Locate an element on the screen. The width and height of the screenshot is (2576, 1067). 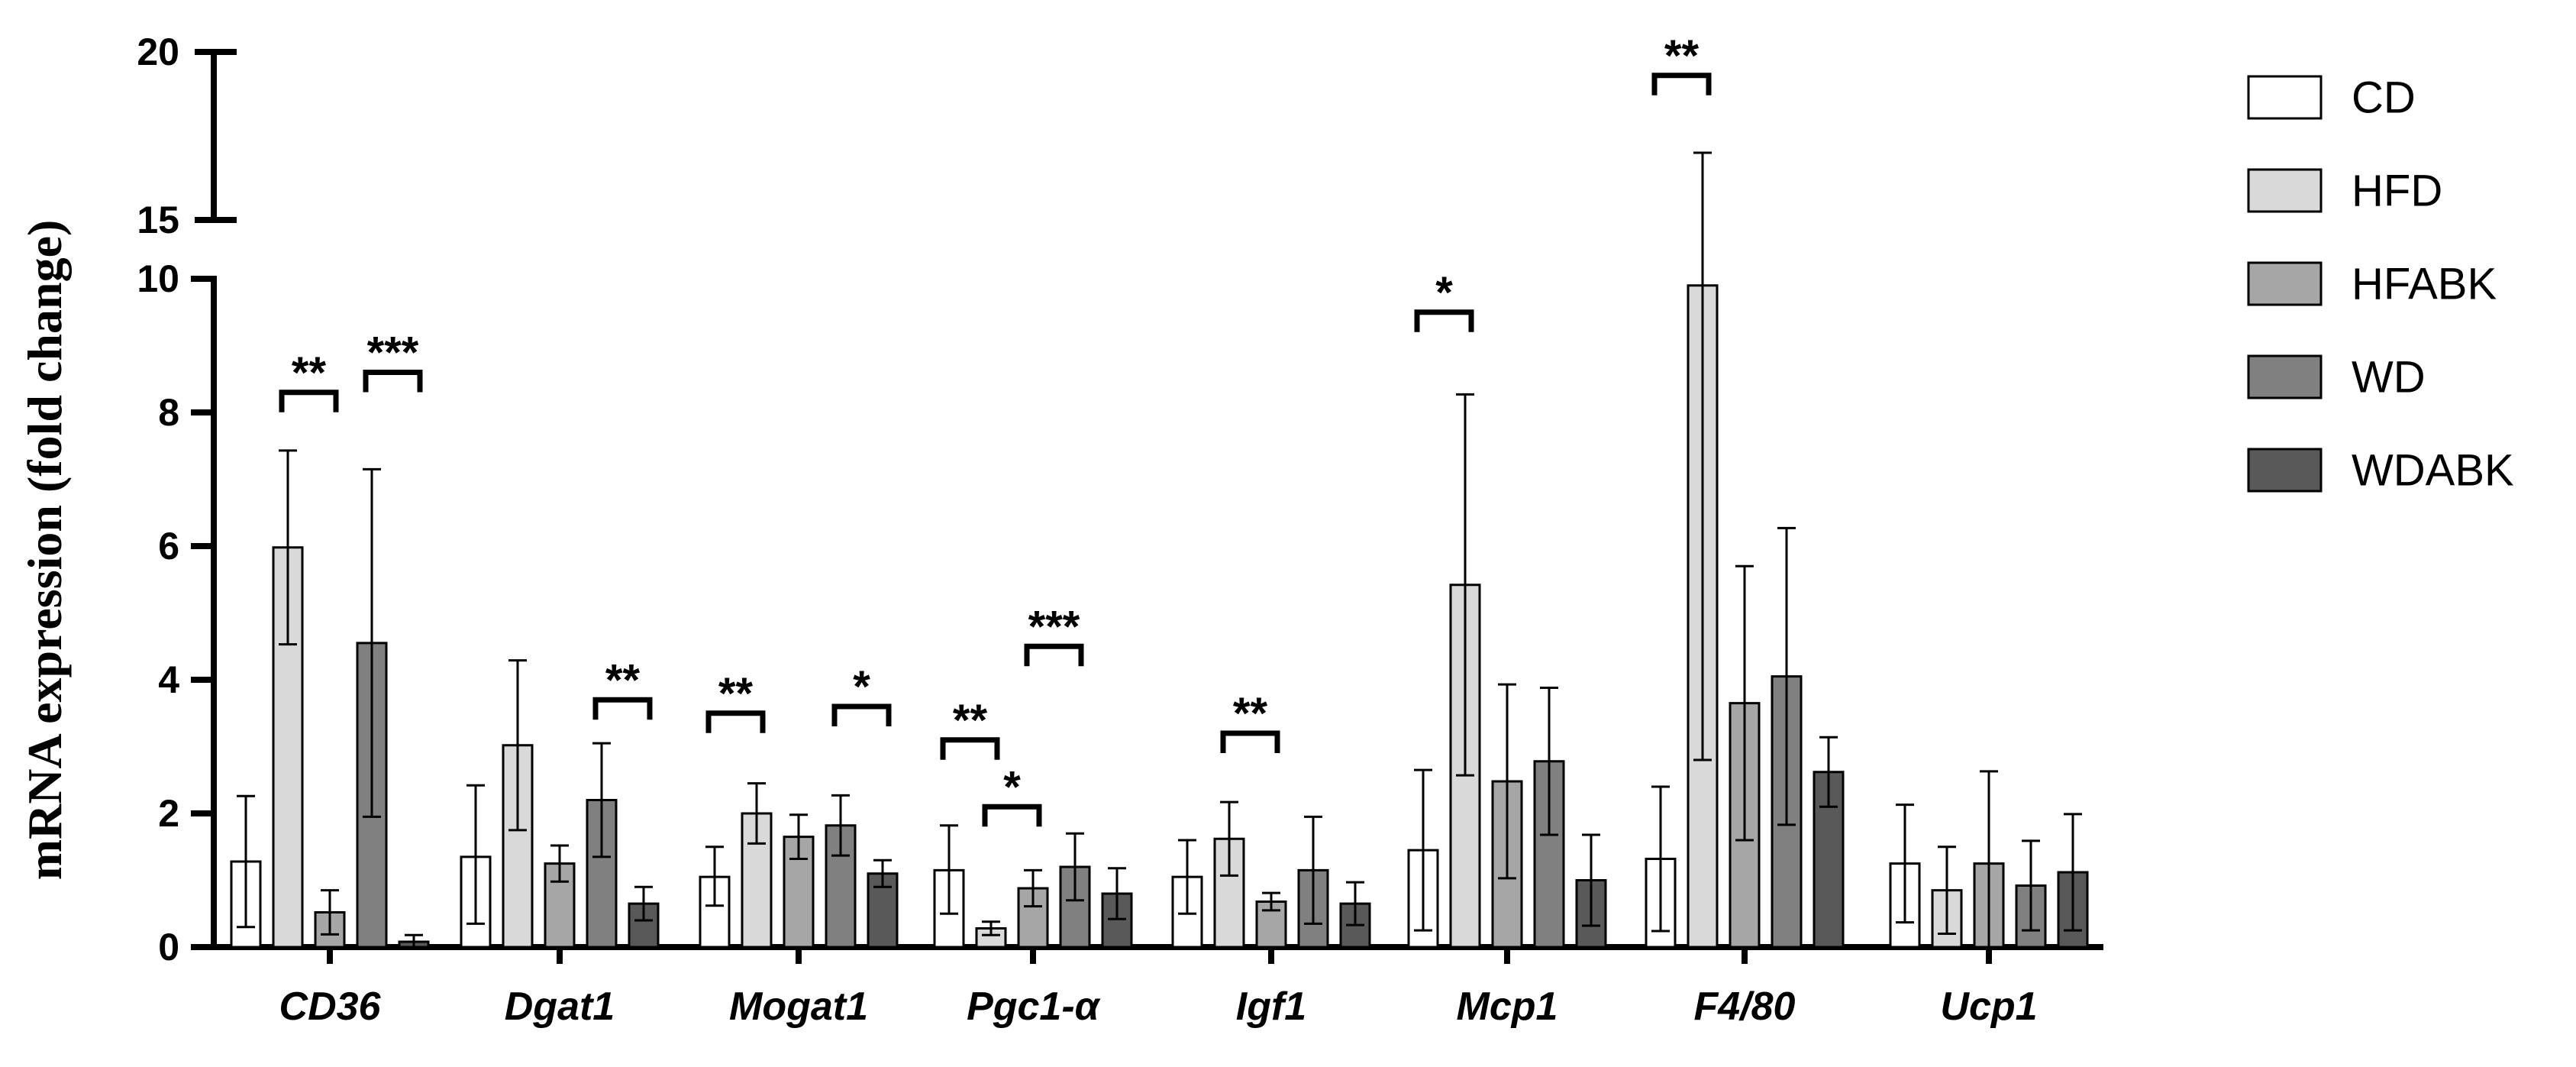
y-tick-label: 8 is located at coordinates (168, 412).